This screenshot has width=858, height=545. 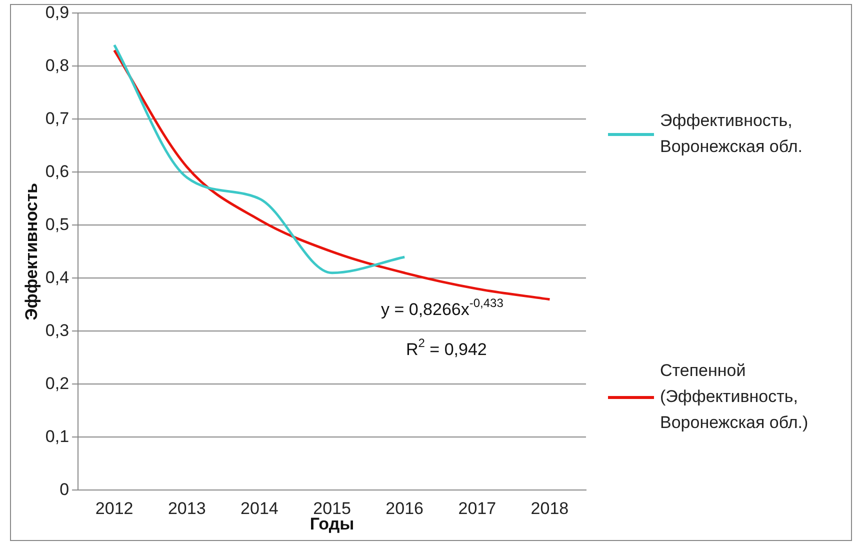 I want to click on y-tick-label: 0,4, so click(x=57, y=277).